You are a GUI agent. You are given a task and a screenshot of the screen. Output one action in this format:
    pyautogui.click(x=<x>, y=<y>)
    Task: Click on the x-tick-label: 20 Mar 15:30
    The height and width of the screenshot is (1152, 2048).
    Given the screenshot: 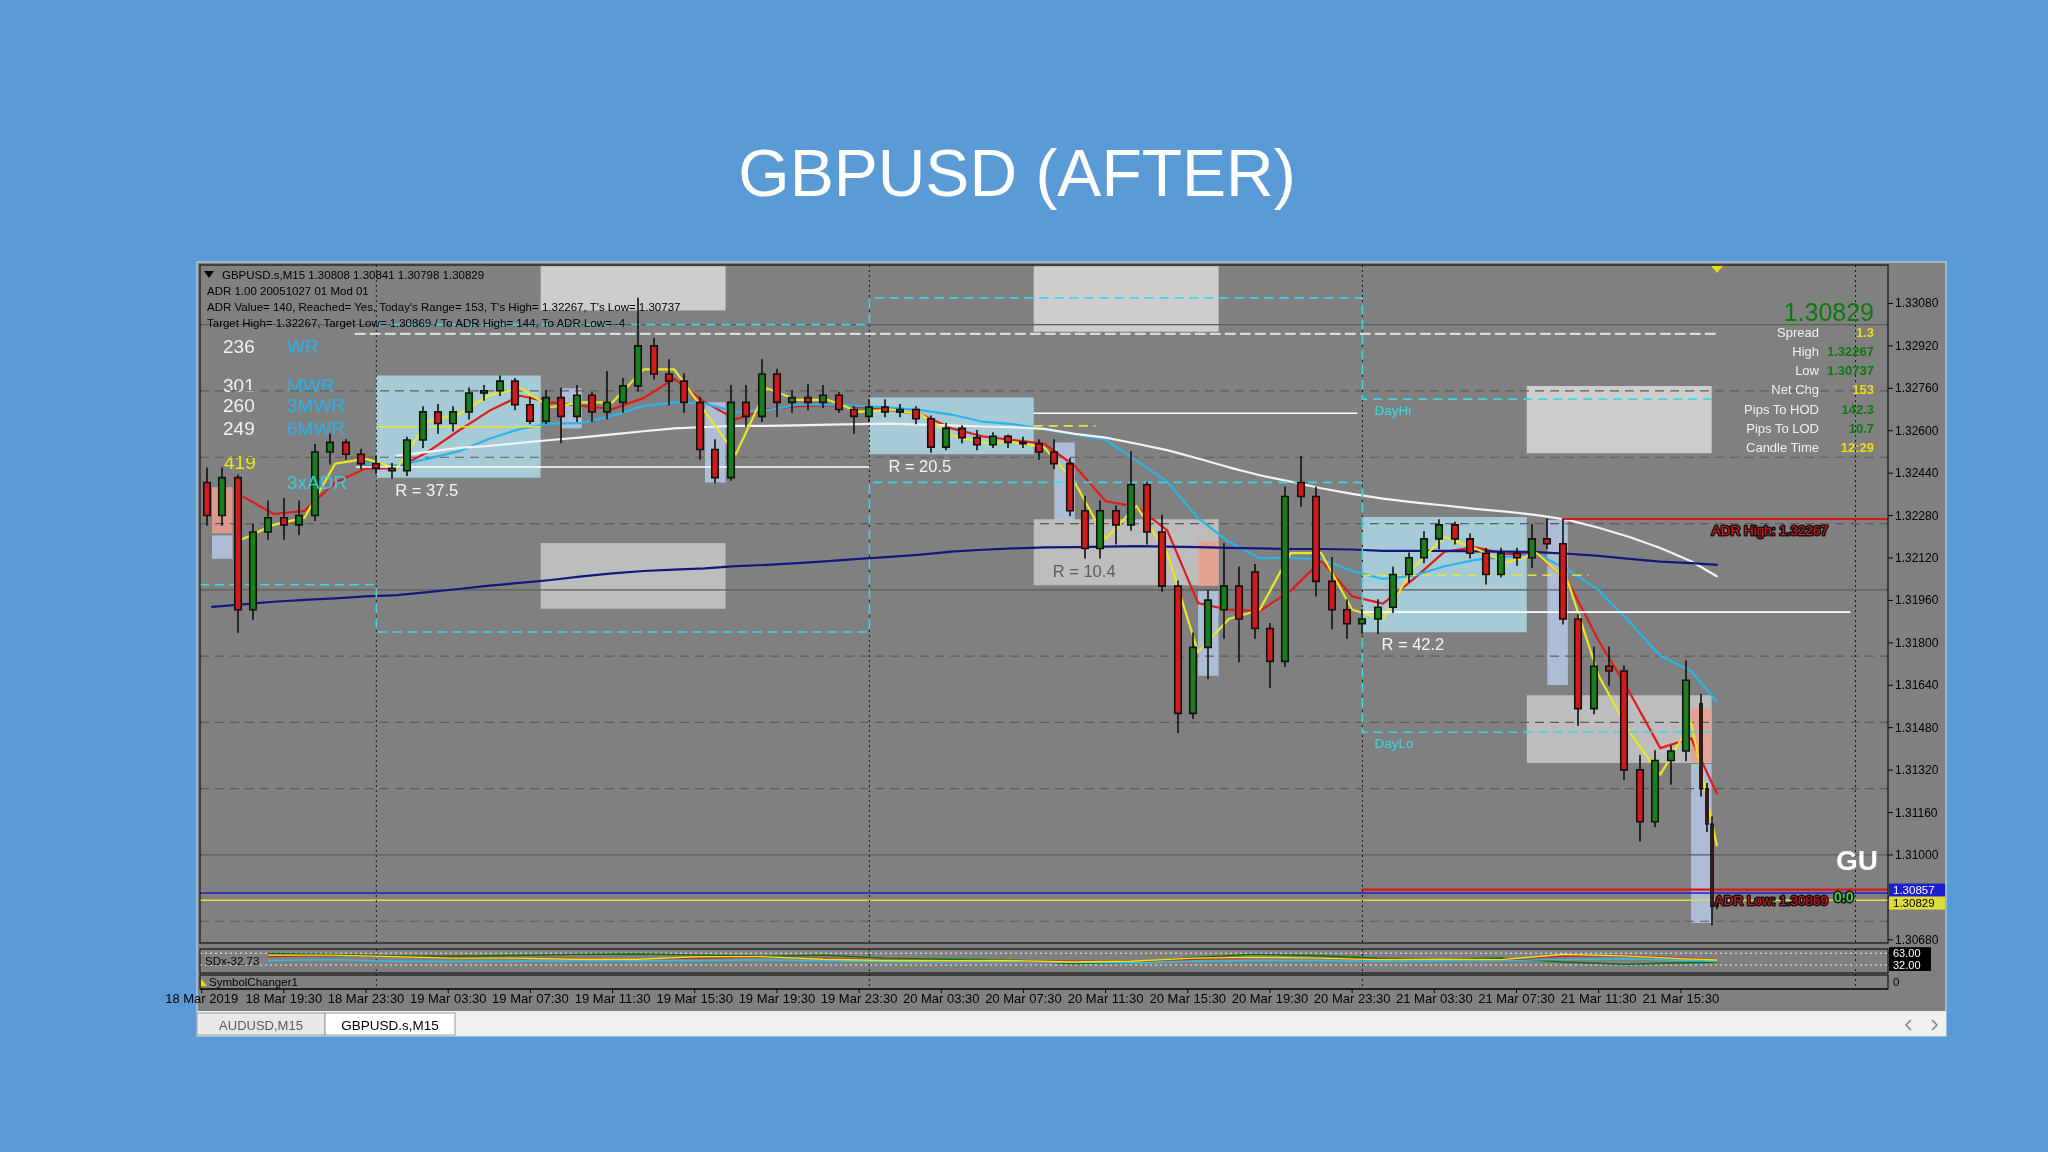 What is the action you would take?
    pyautogui.click(x=1188, y=998)
    